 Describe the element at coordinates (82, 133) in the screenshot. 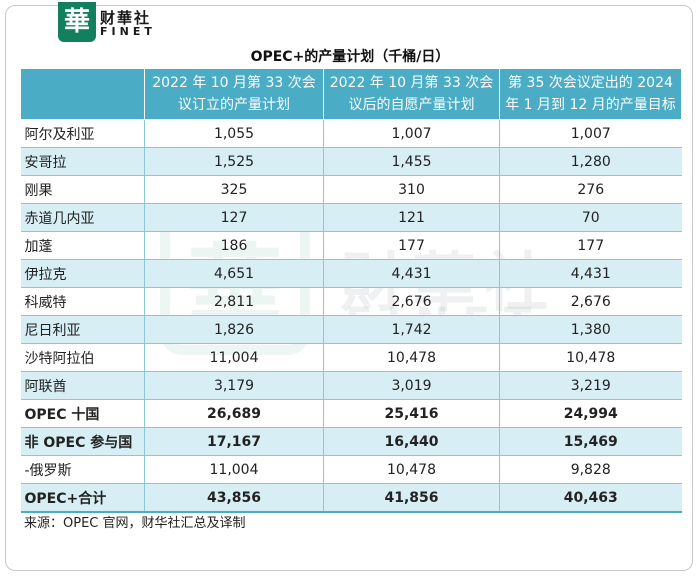

I see `row-country-name: 阿尔及利亚` at that location.